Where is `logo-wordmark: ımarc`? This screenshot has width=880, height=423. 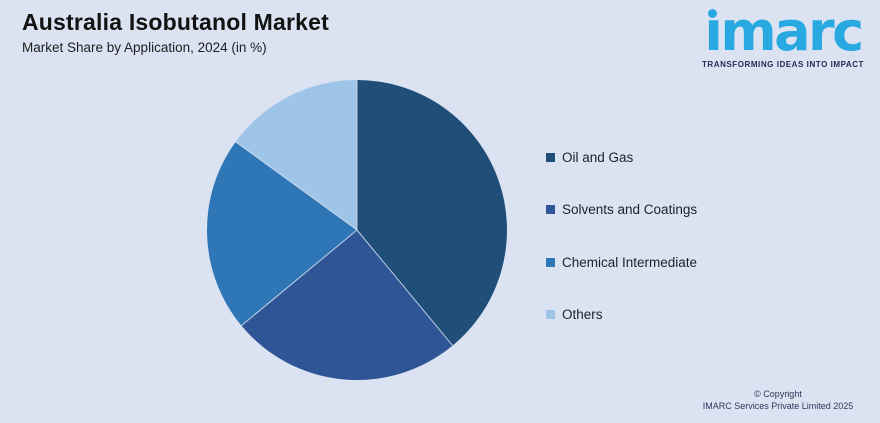 logo-wordmark: ımarc is located at coordinates (784, 31).